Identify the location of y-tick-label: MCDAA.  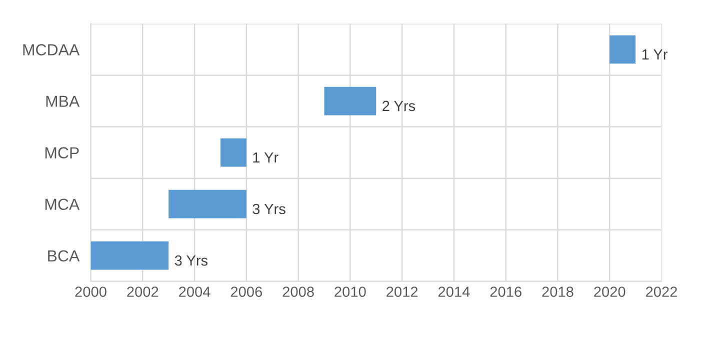
(51, 50).